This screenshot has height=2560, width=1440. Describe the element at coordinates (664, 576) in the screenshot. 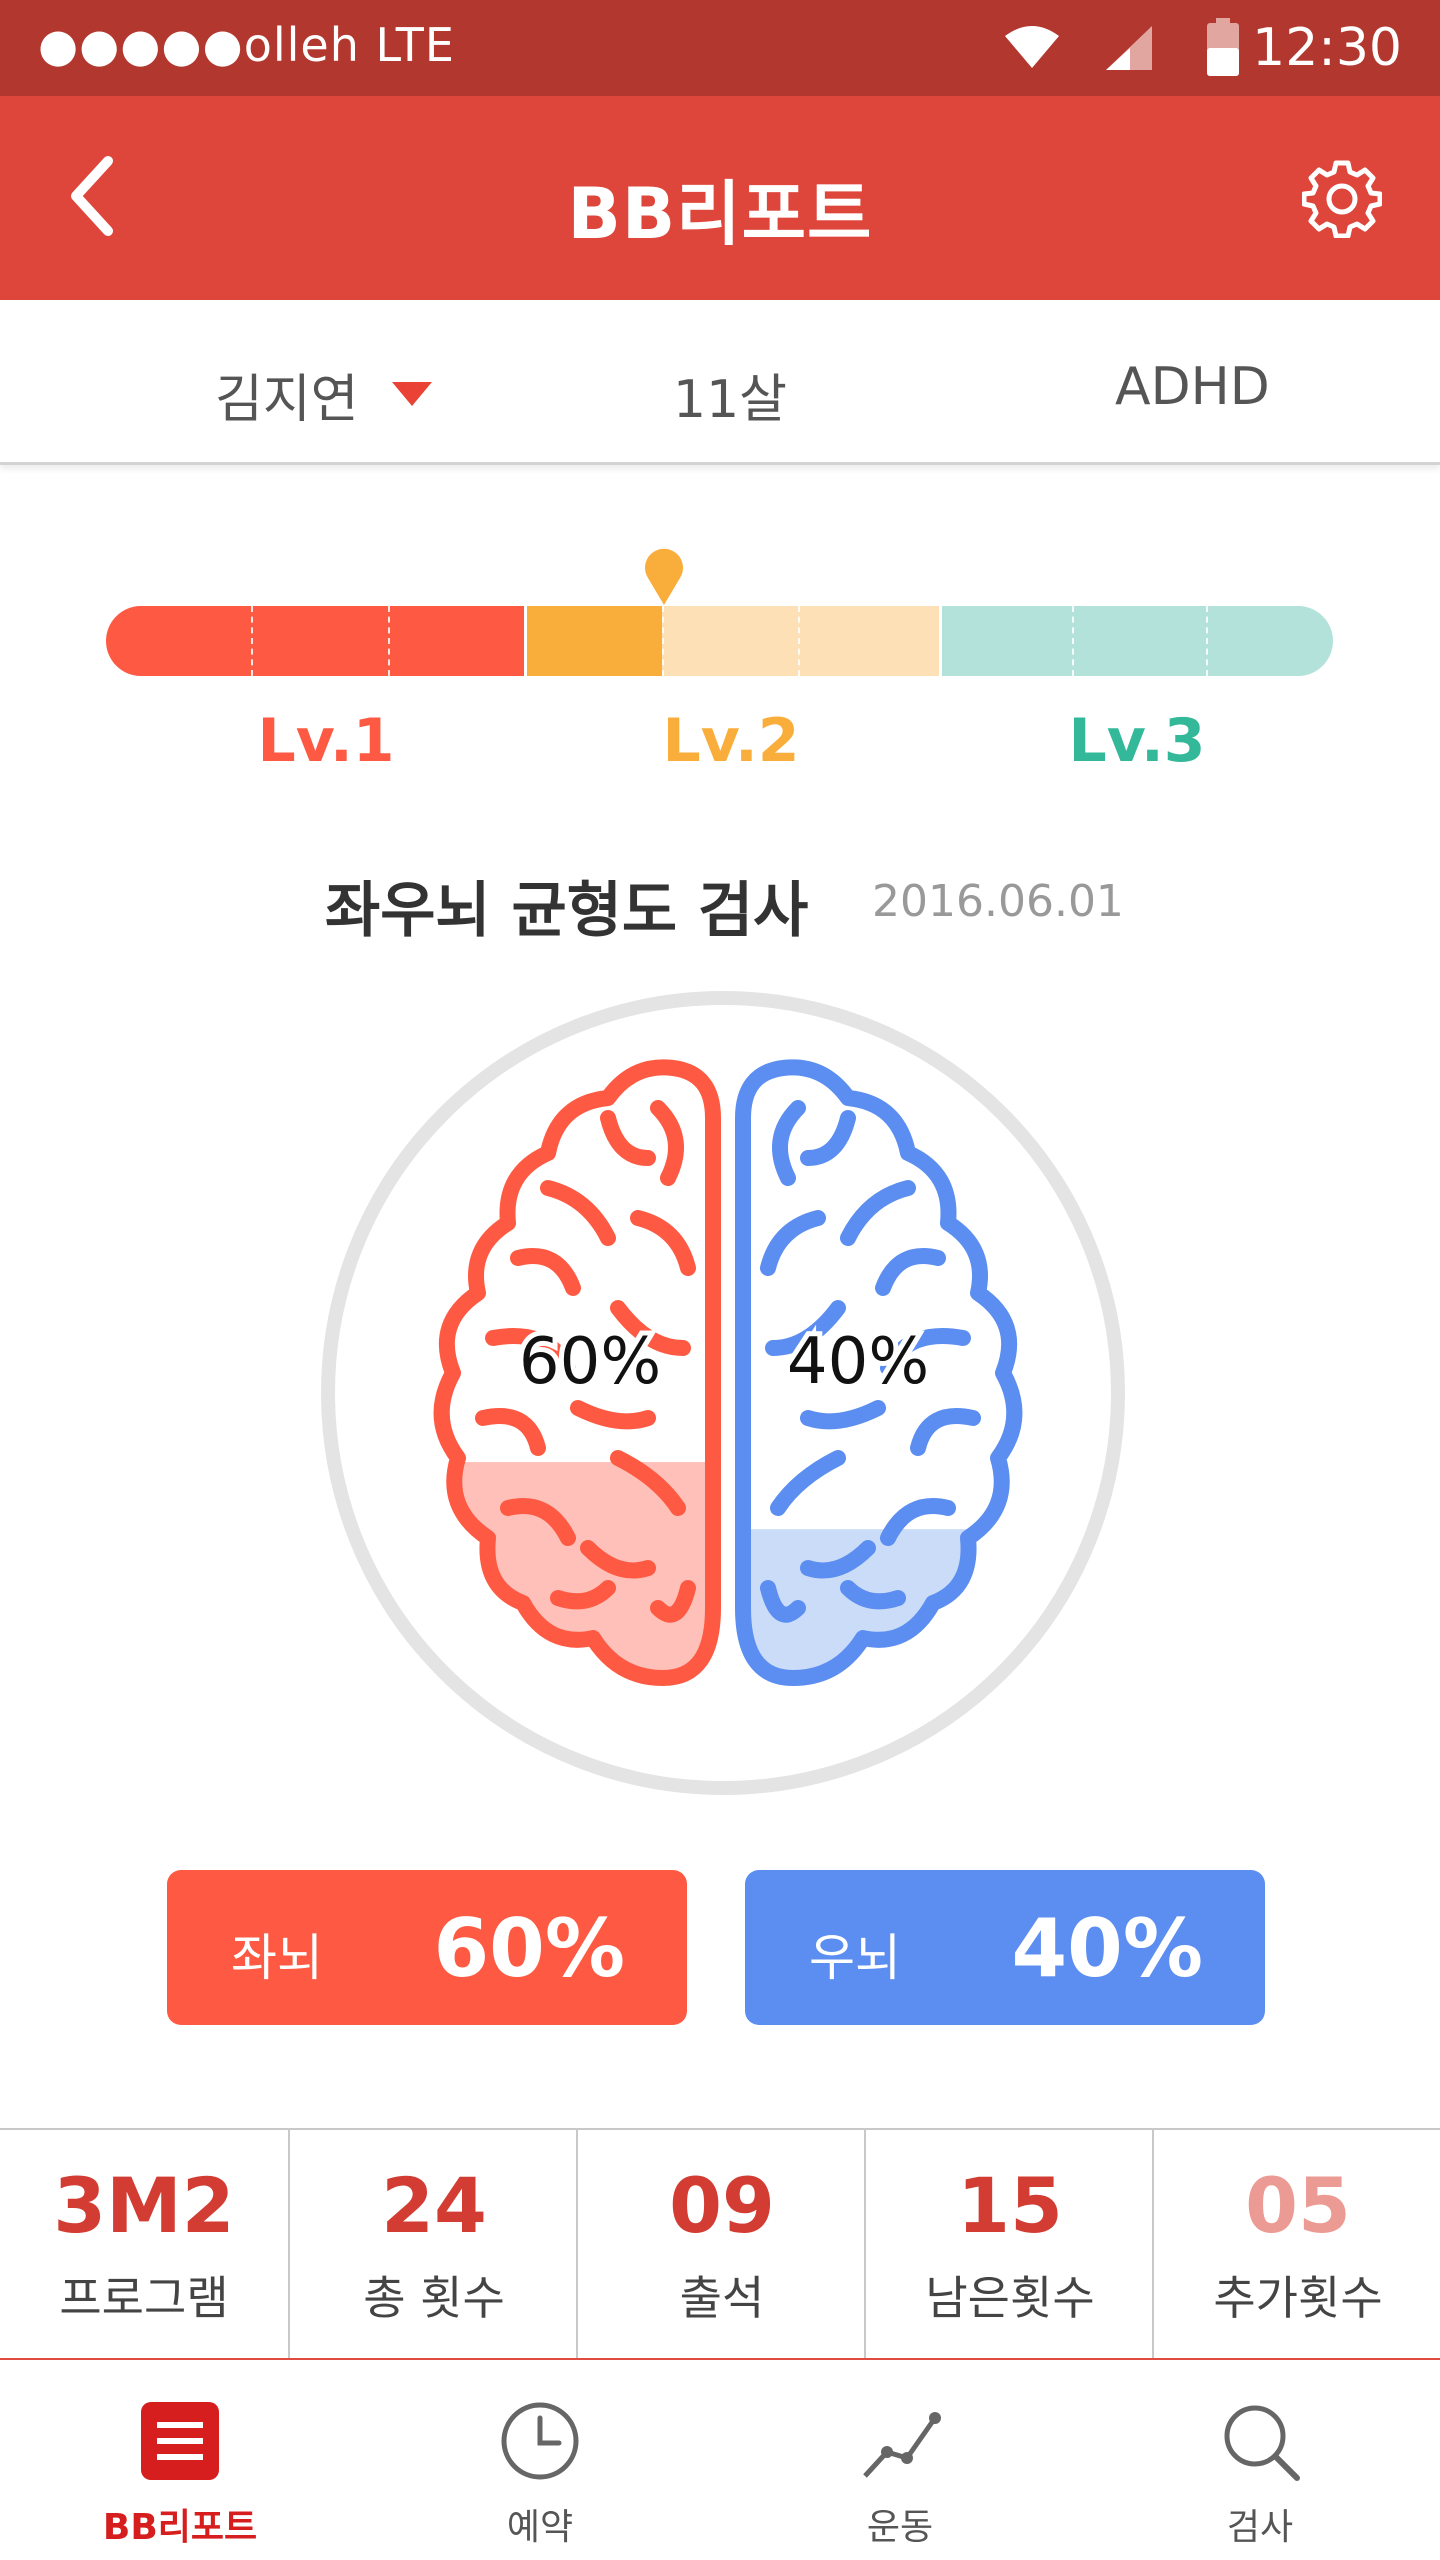

I see `level-marker-icon` at that location.